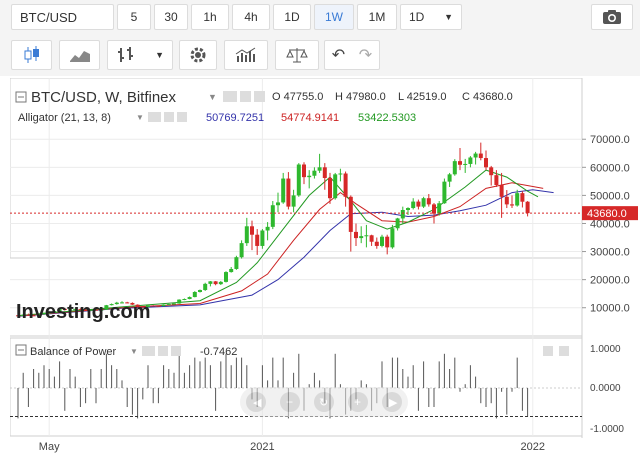 This screenshot has width=640, height=460. Describe the element at coordinates (339, 97) in the screenshot. I see `ohlc-high-label: H` at that location.